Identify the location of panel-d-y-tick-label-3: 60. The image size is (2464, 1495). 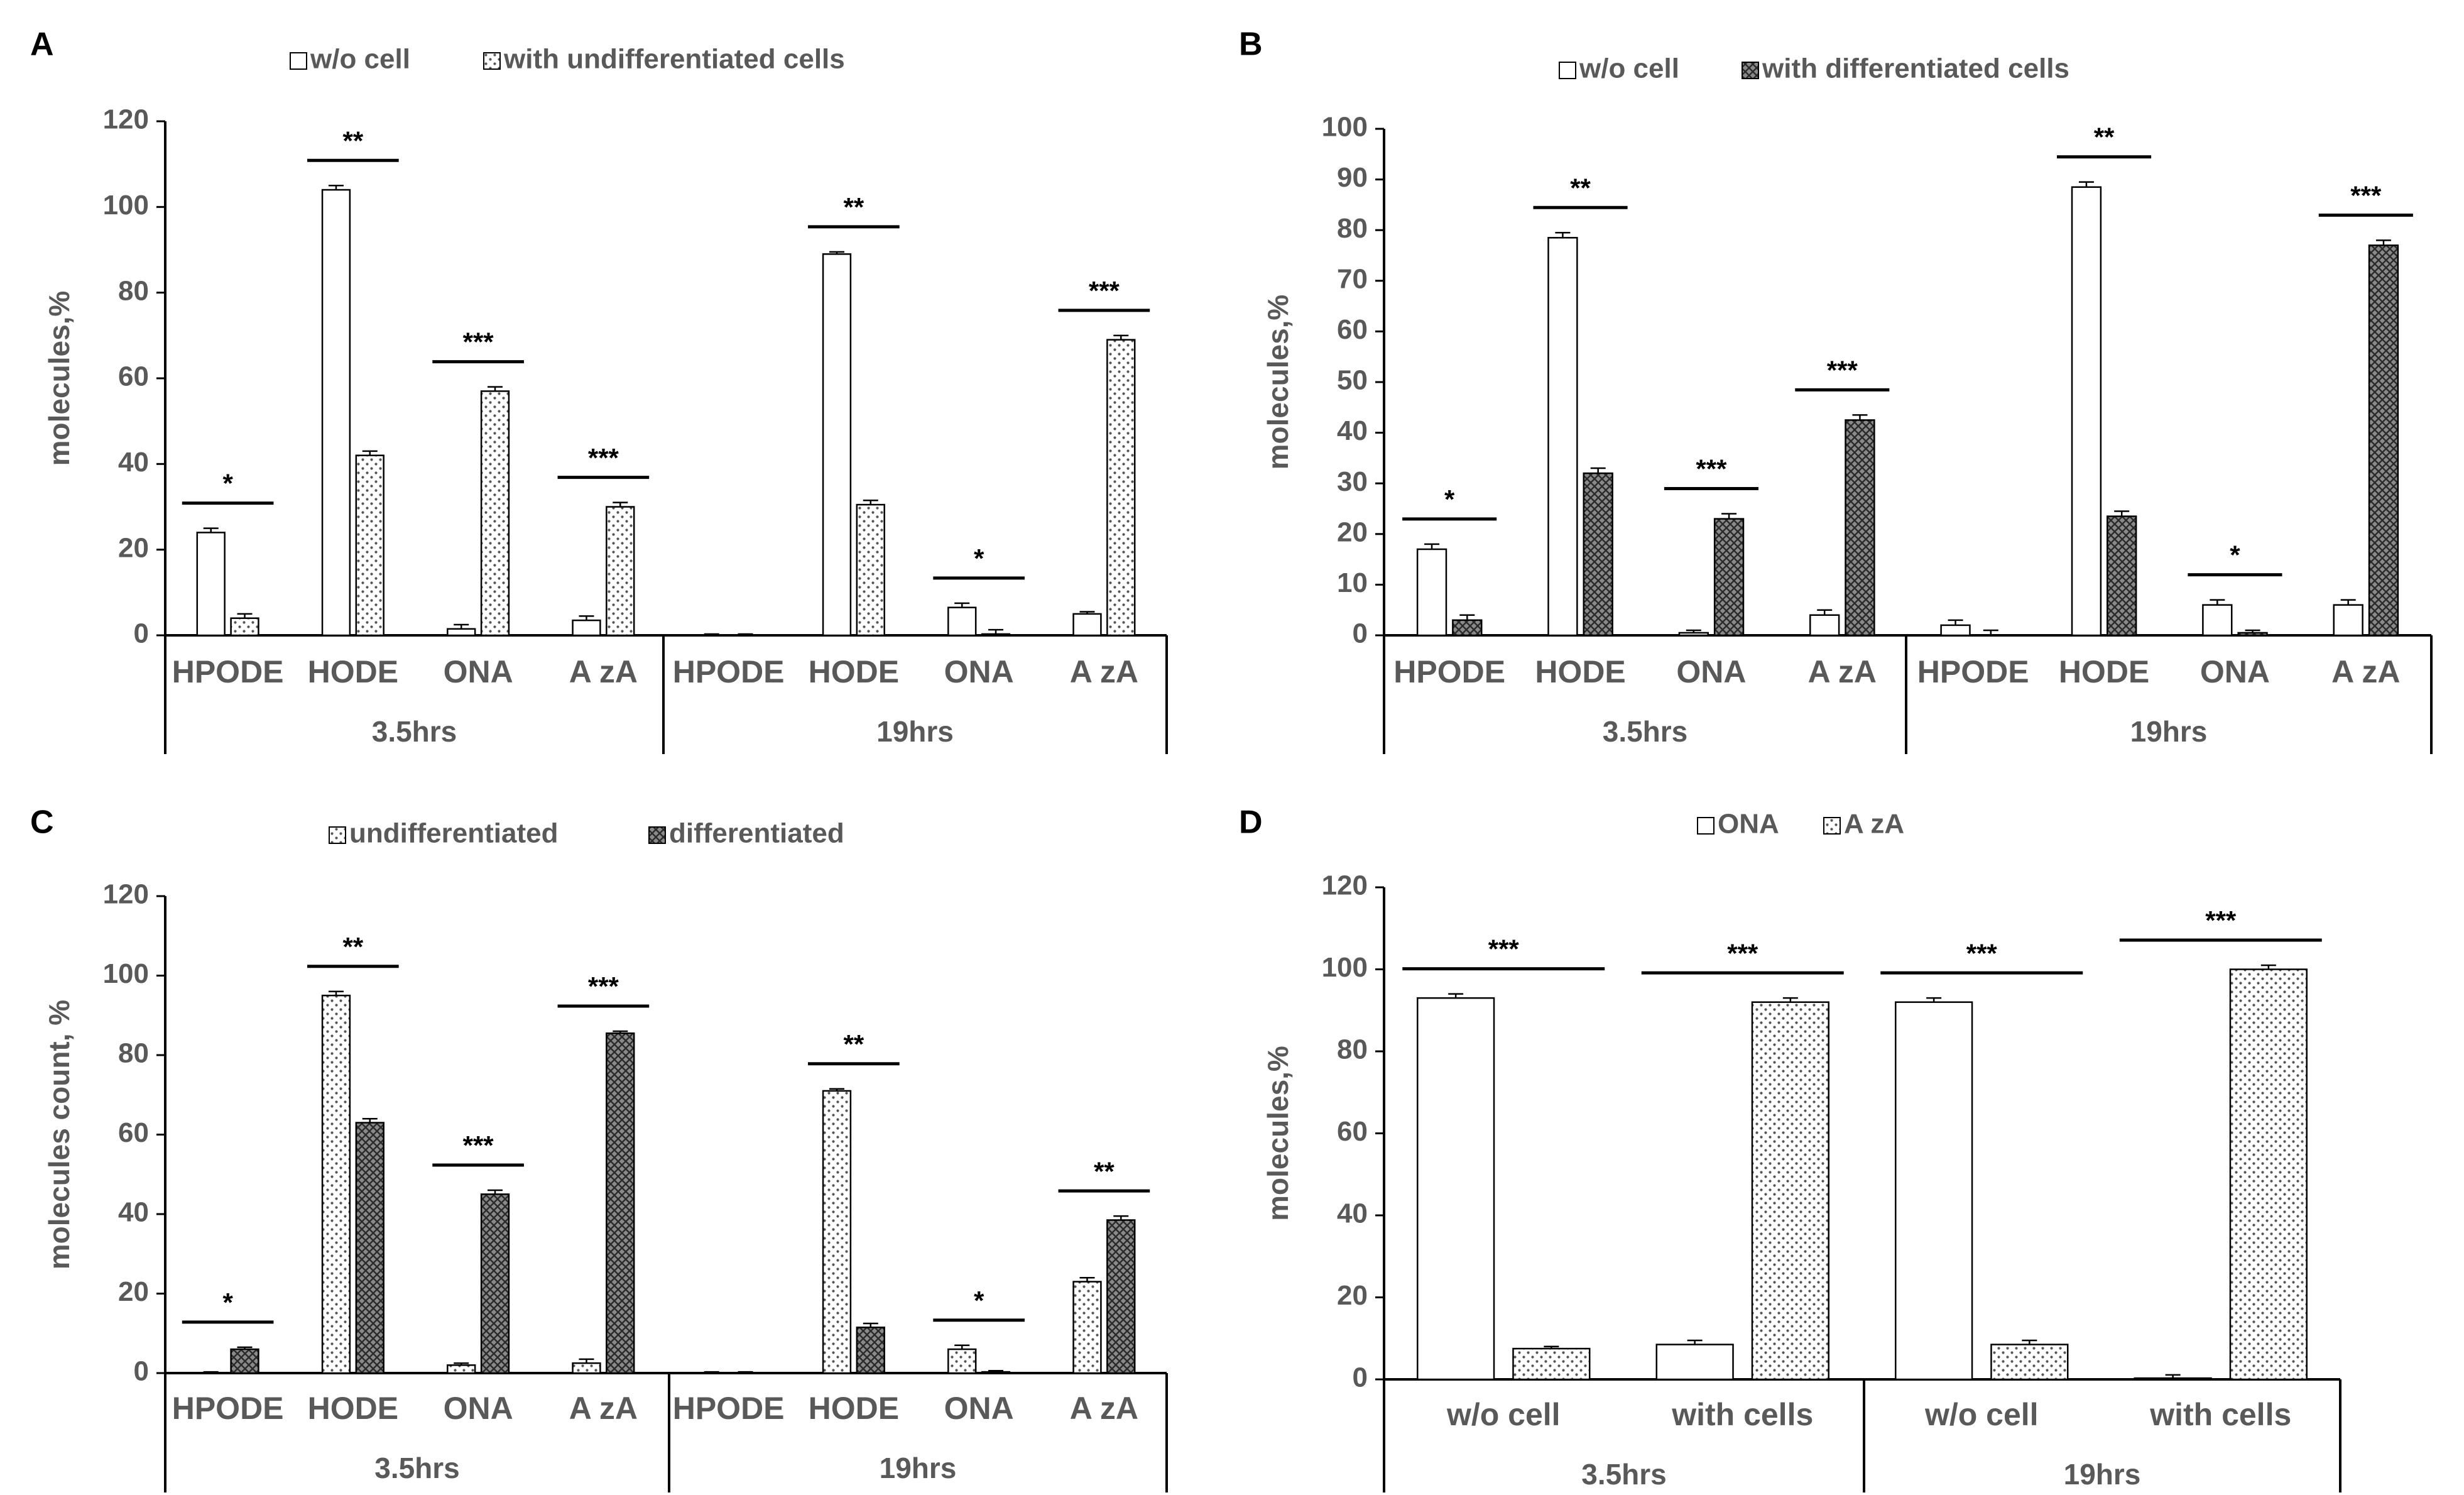
(1352, 1131).